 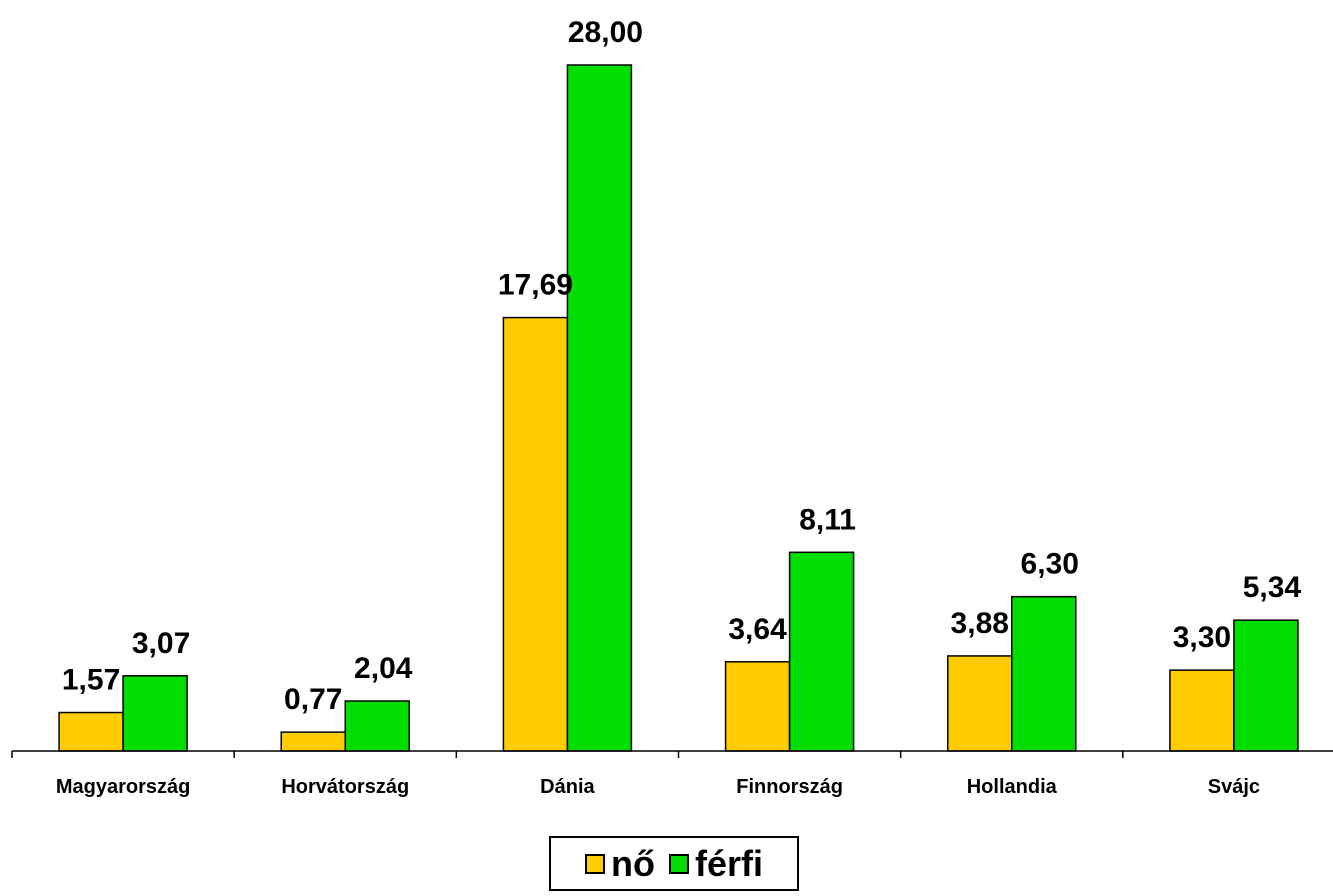 I want to click on value-label-no: 1,57, so click(x=91, y=680).